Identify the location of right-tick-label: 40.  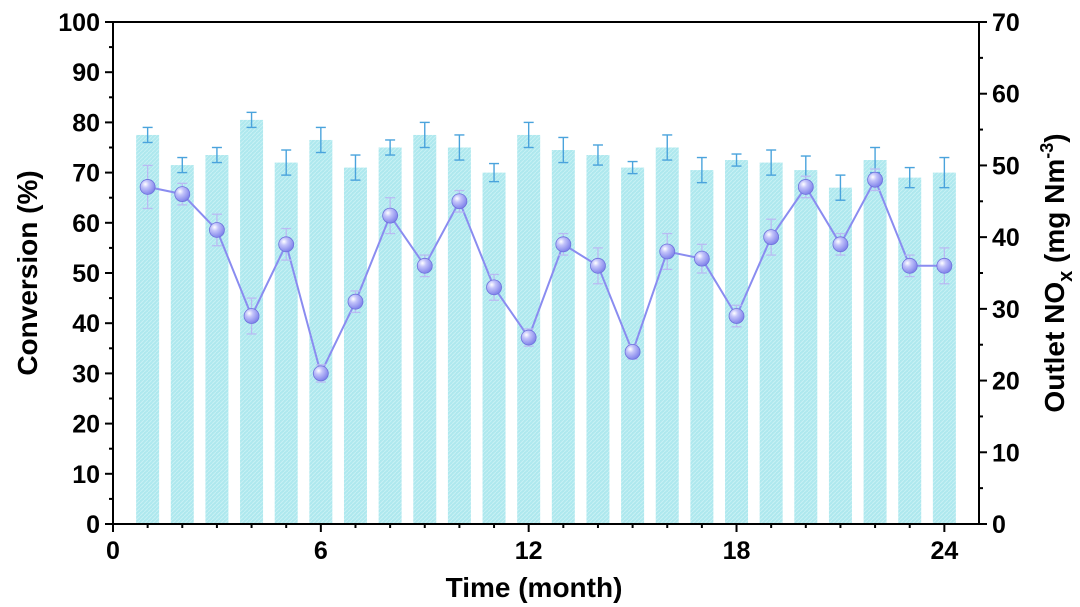
(1006, 238).